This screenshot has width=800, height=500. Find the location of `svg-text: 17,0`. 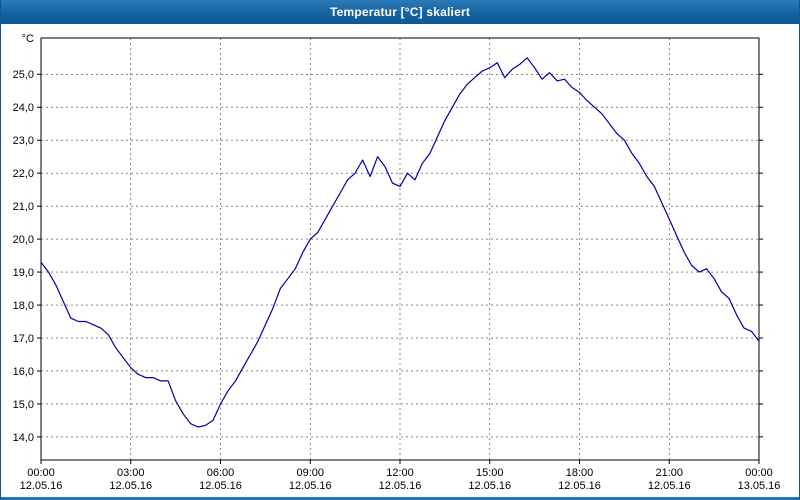

svg-text: 17,0 is located at coordinates (23, 339).